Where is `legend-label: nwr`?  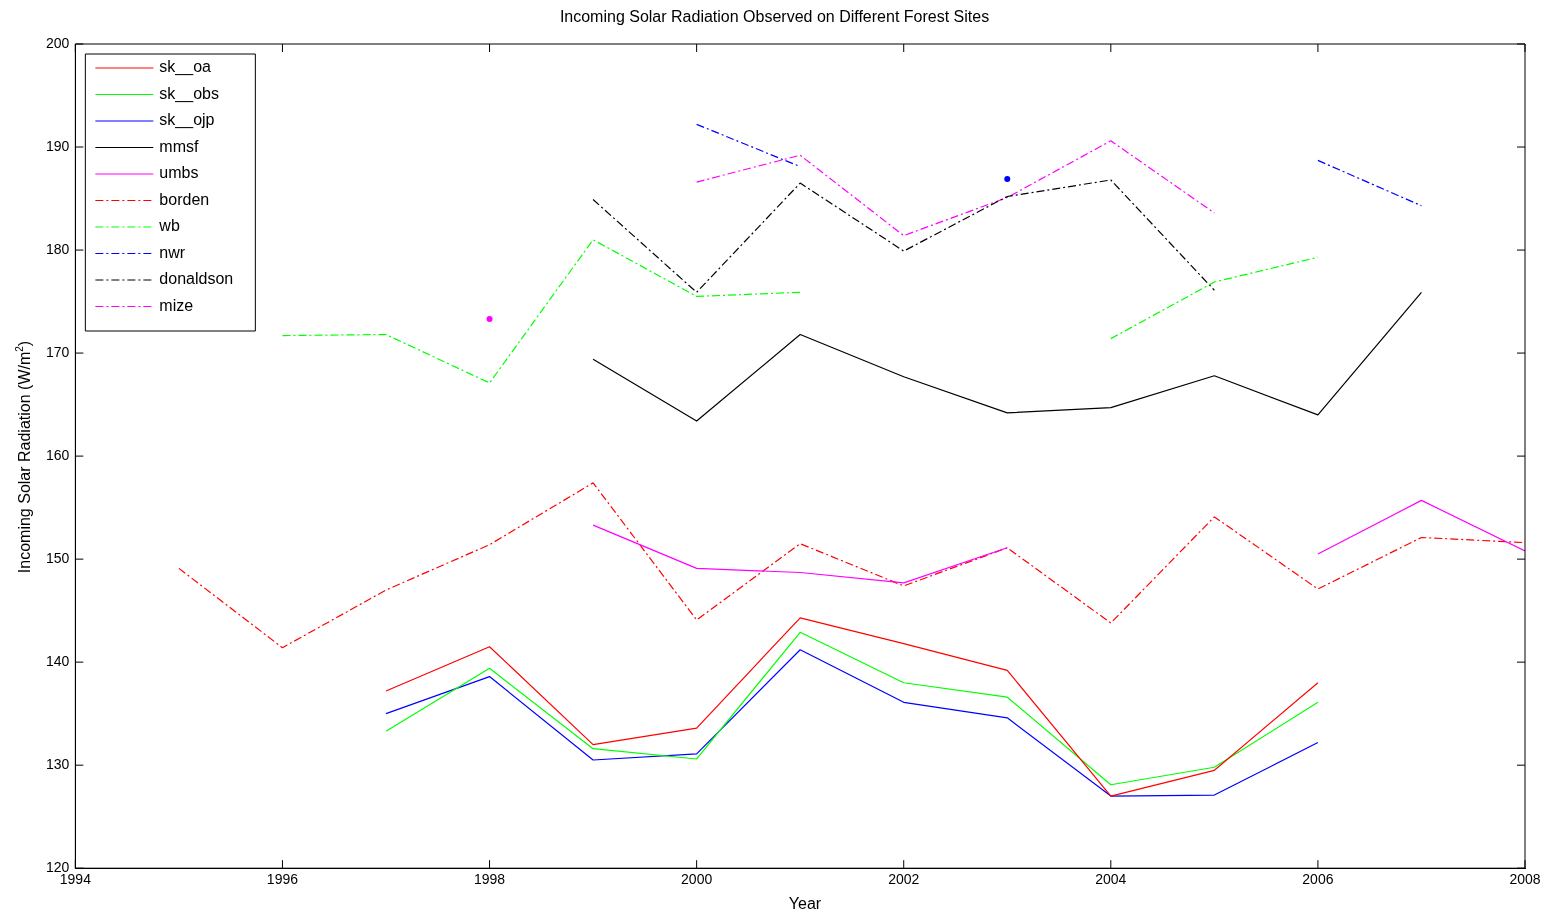
legend-label: nwr is located at coordinates (172, 252).